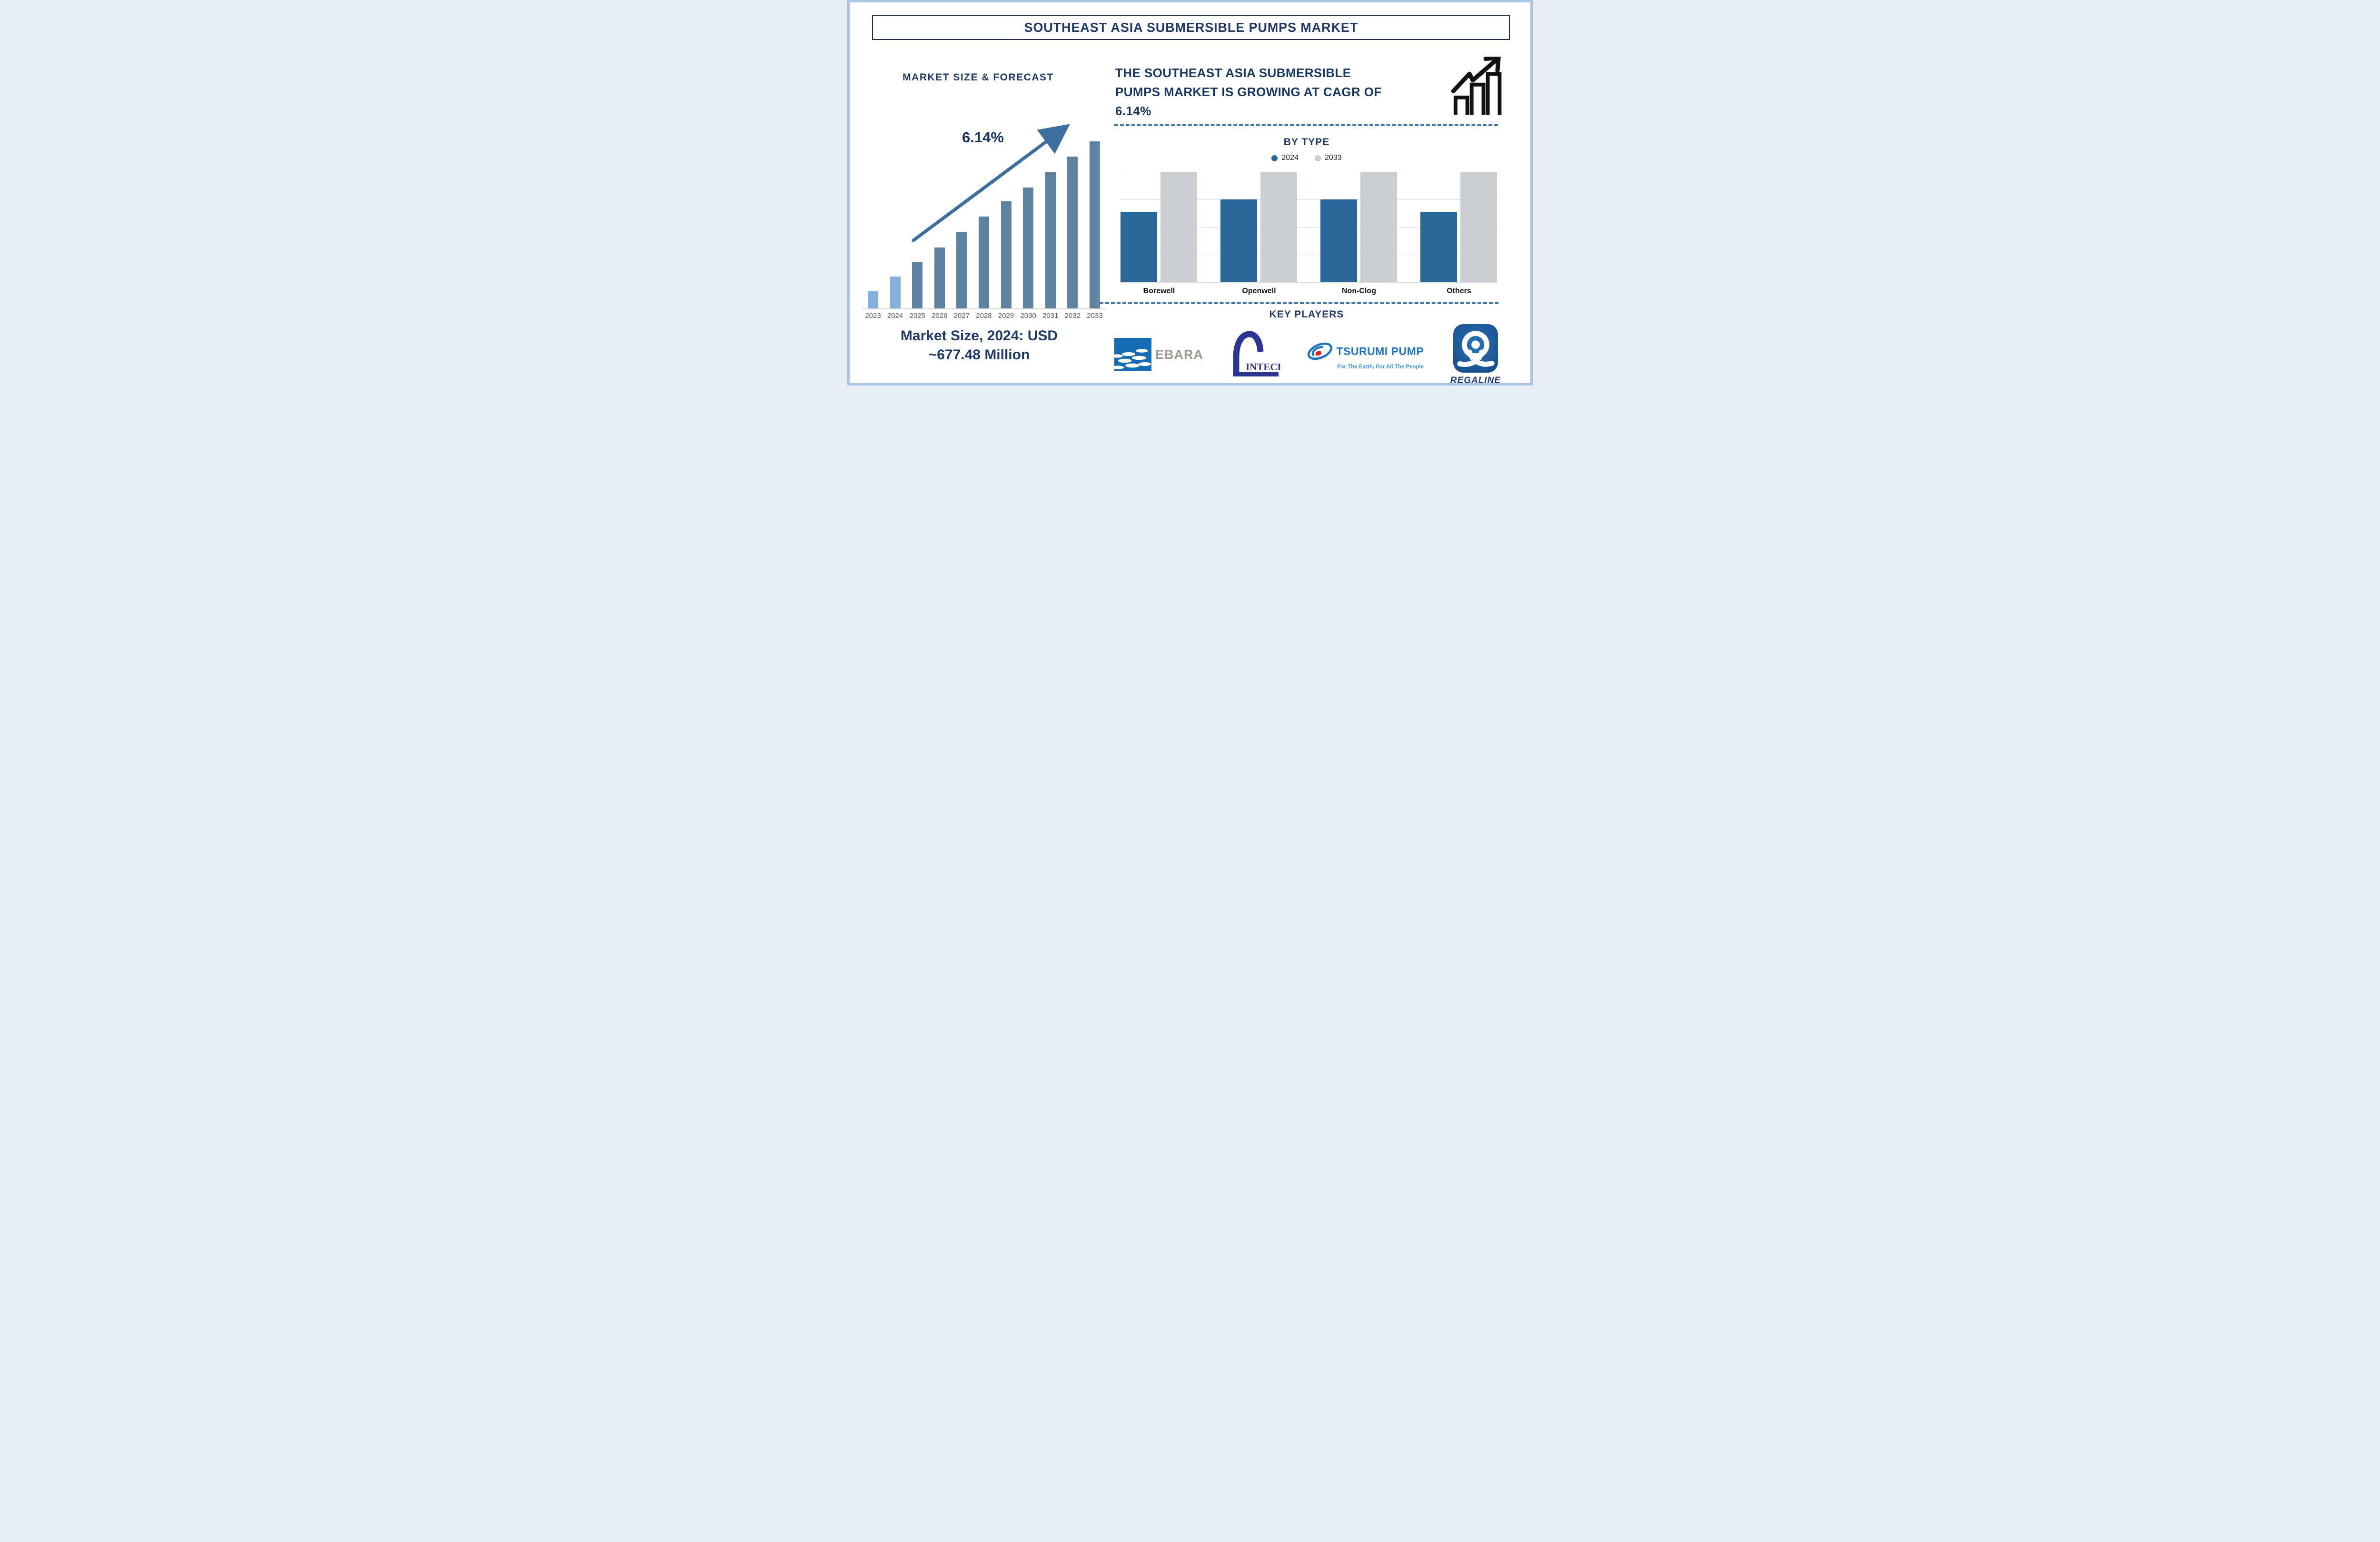 The image size is (2380, 1542). I want to click on growth-chart-icon, so click(1476, 86).